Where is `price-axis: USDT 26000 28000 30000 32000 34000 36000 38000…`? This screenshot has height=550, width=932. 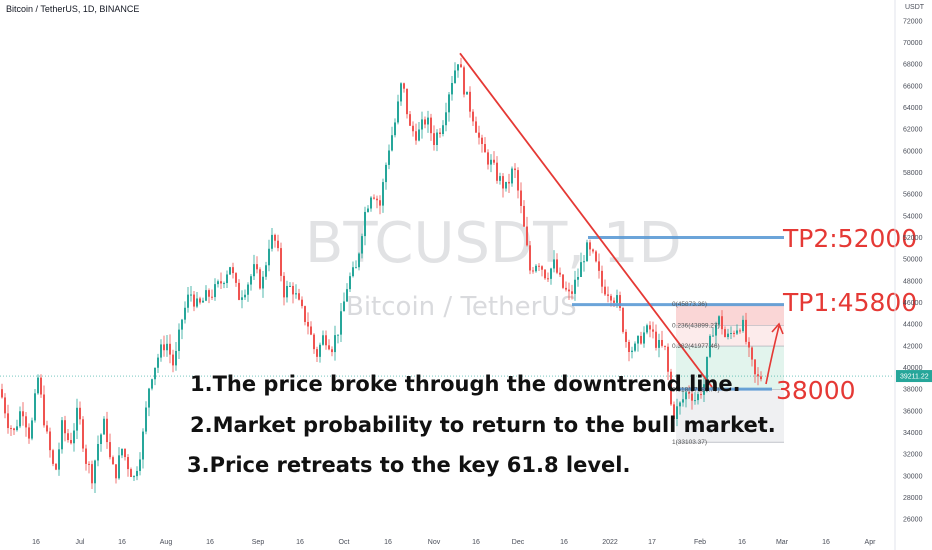 price-axis: USDT 26000 28000 30000 32000 34000 36000 38000… is located at coordinates (909, 275).